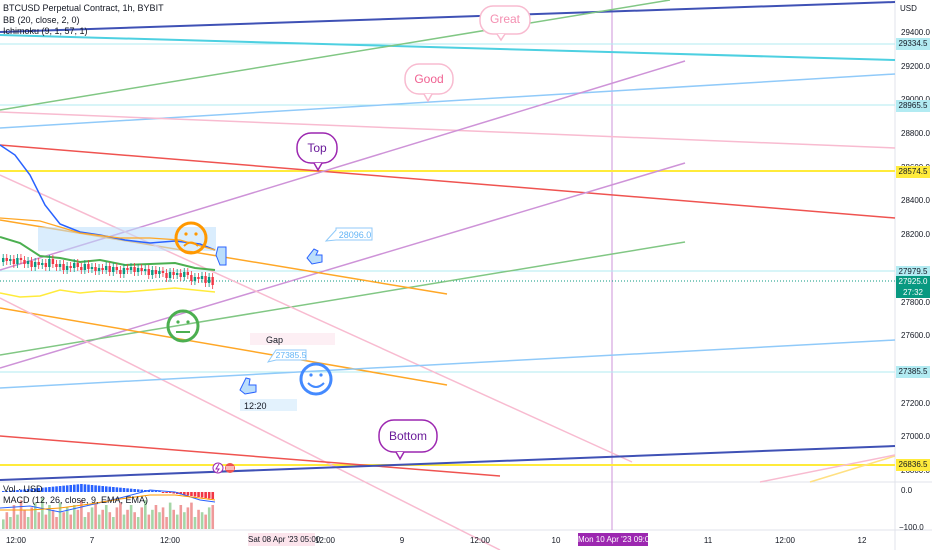 The height and width of the screenshot is (555, 932). Describe the element at coordinates (284, 539) in the screenshot. I see `time-highlight-start: Sat 08 Apr '23 05:00` at that location.